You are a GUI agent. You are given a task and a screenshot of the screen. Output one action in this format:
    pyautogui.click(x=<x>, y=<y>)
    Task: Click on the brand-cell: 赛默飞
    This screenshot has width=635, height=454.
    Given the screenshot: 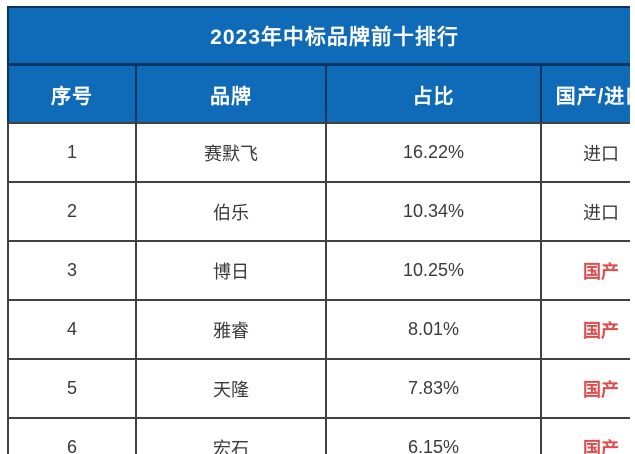 What is the action you would take?
    pyautogui.click(x=231, y=152)
    